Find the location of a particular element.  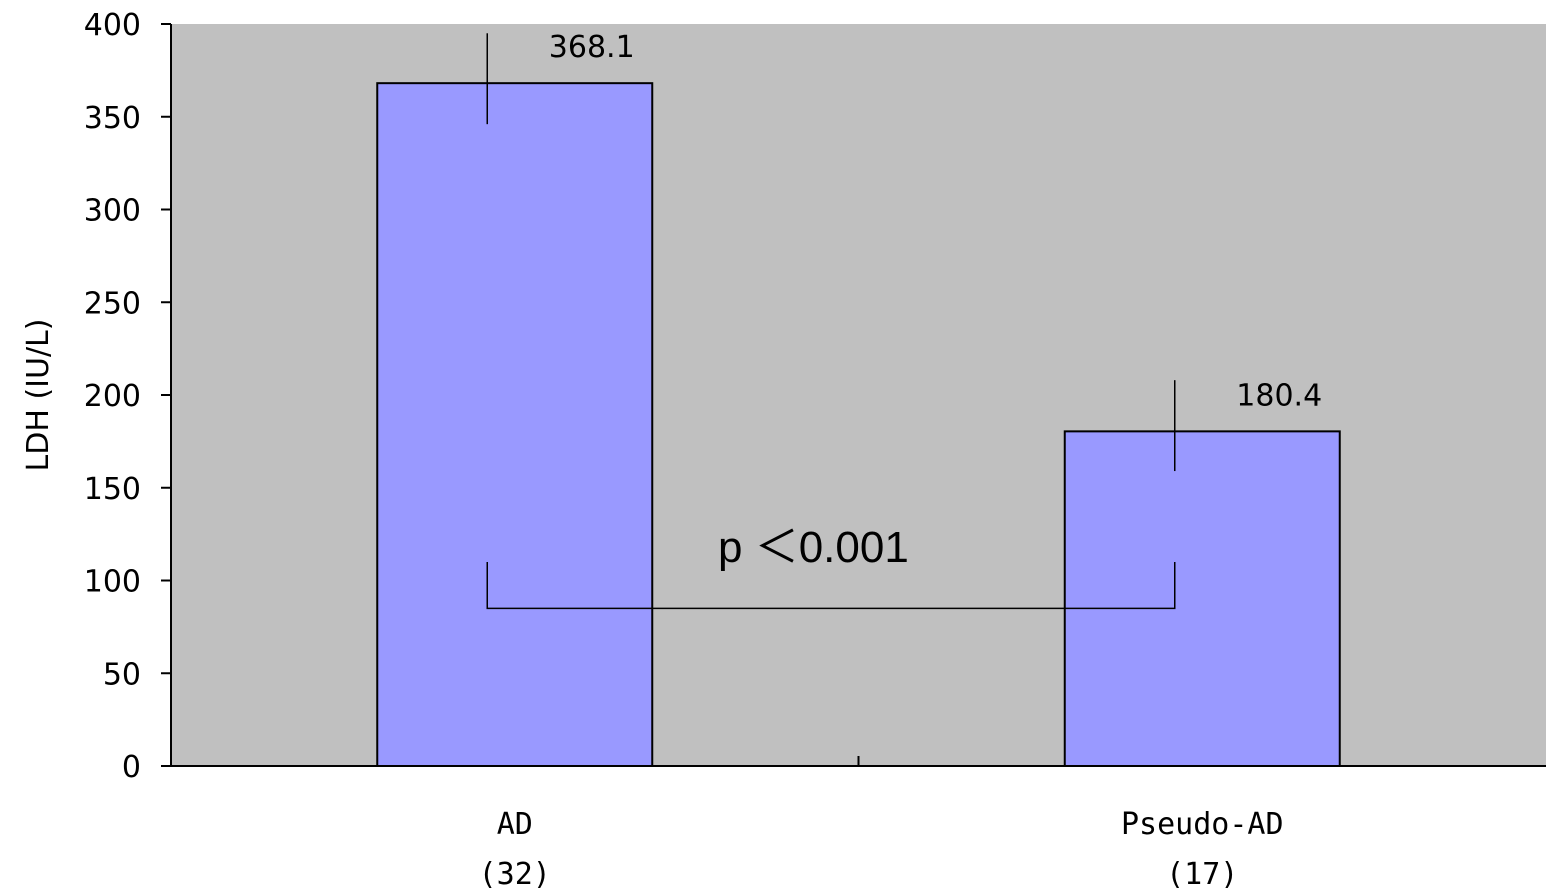

data-label: 180.4 is located at coordinates (1279, 395).